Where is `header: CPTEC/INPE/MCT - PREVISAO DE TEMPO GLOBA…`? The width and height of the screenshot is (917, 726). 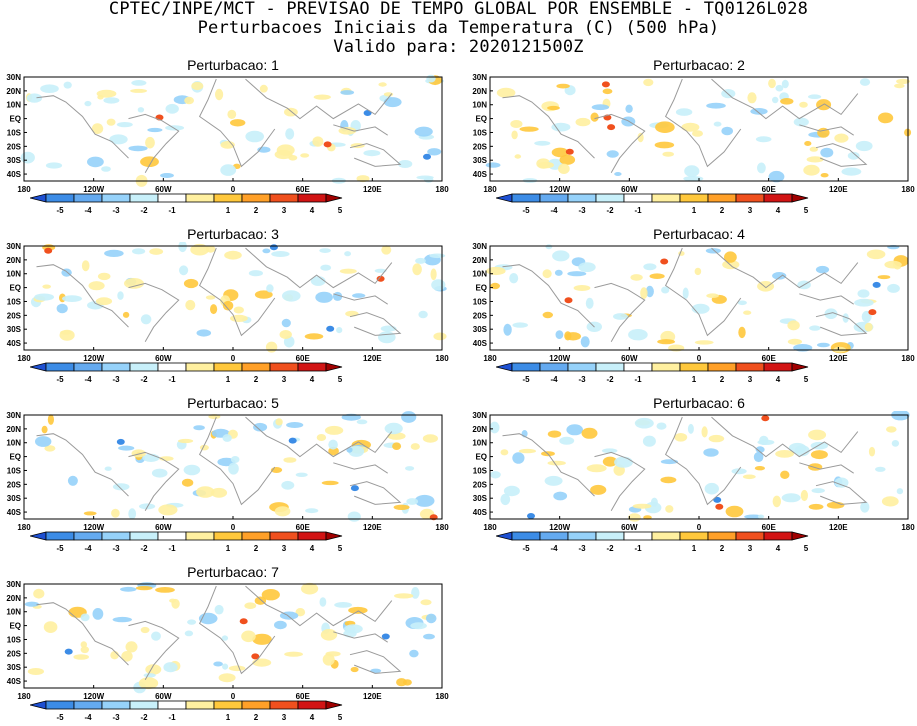 header: CPTEC/INPE/MCT - PREVISAO DE TEMPO GLOBA… is located at coordinates (458, 28).